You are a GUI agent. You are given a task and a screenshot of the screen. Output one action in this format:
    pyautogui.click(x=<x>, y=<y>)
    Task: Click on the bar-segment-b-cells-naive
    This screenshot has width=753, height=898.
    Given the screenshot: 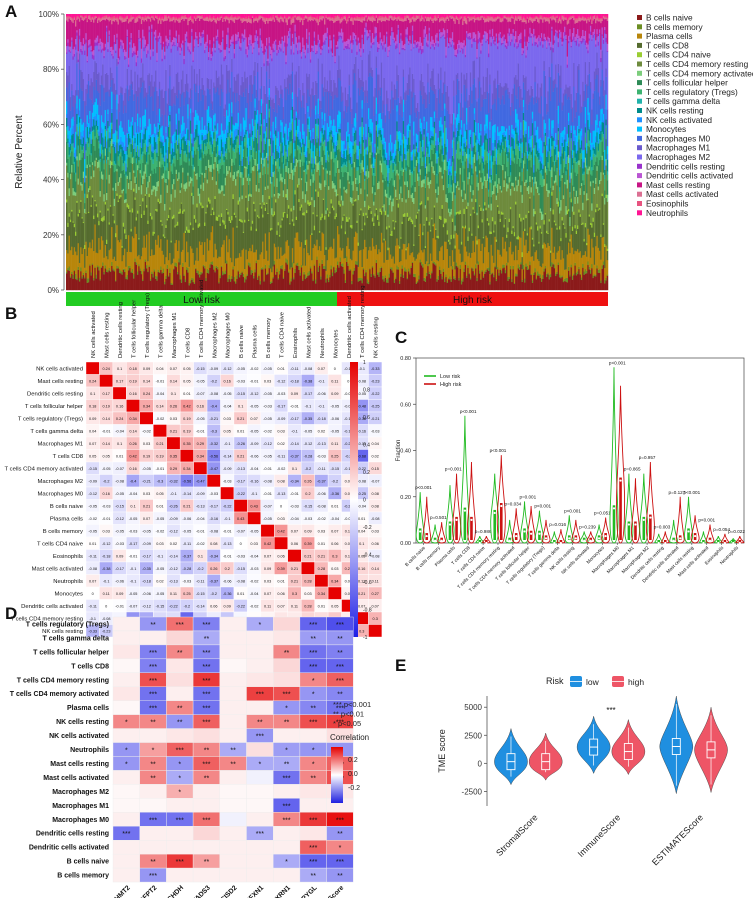 What is the action you would take?
    pyautogui.click(x=341, y=278)
    